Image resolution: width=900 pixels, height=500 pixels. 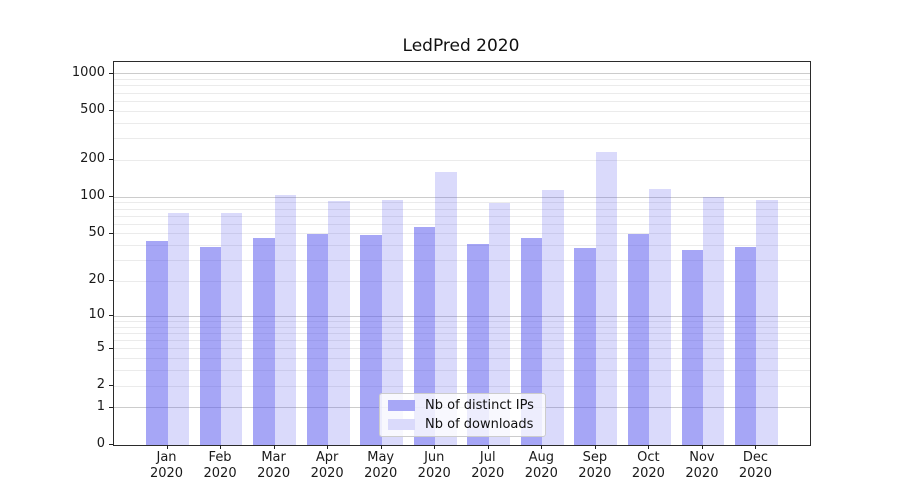 I want to click on chart-title: LedPred 2020, so click(x=461, y=46).